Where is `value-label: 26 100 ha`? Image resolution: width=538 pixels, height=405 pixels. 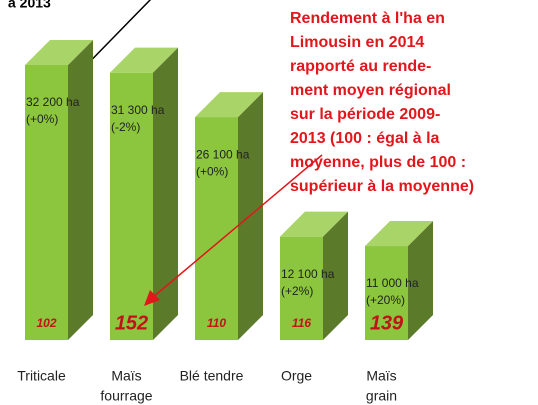
value-label: 26 100 ha is located at coordinates (223, 154).